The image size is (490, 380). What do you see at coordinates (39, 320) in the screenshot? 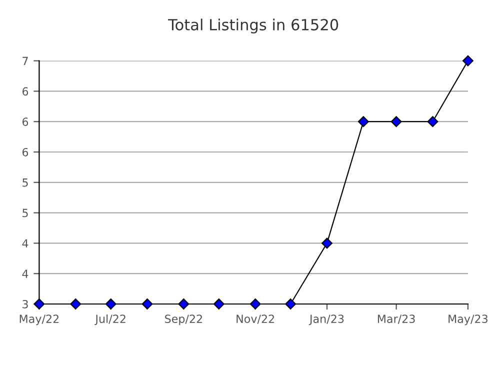
I see `x-tick-label: May/22` at bounding box center [39, 320].